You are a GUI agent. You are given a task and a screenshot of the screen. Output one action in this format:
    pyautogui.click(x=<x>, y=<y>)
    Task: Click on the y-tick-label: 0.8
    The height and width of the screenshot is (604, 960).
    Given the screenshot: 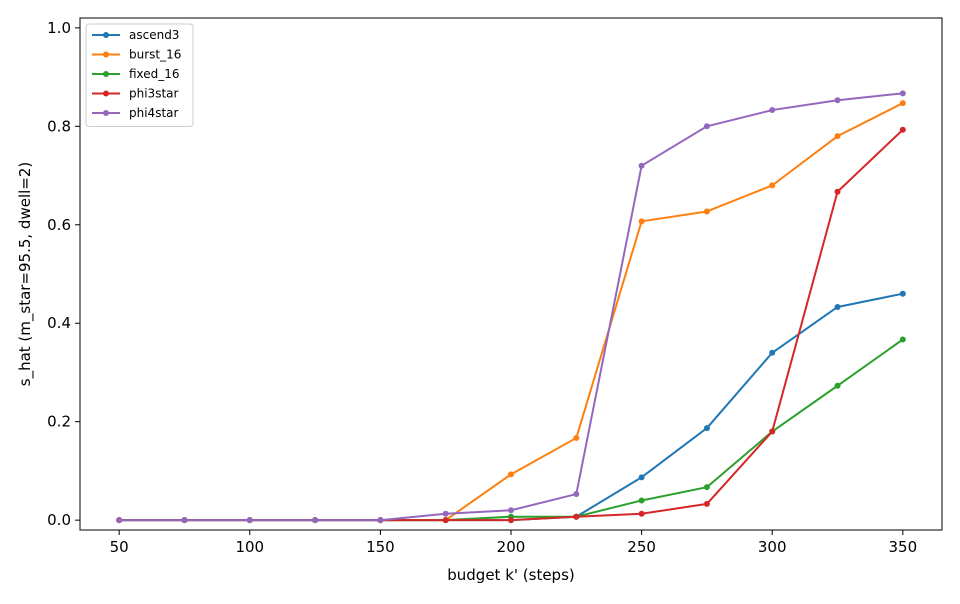 What is the action you would take?
    pyautogui.click(x=59, y=126)
    